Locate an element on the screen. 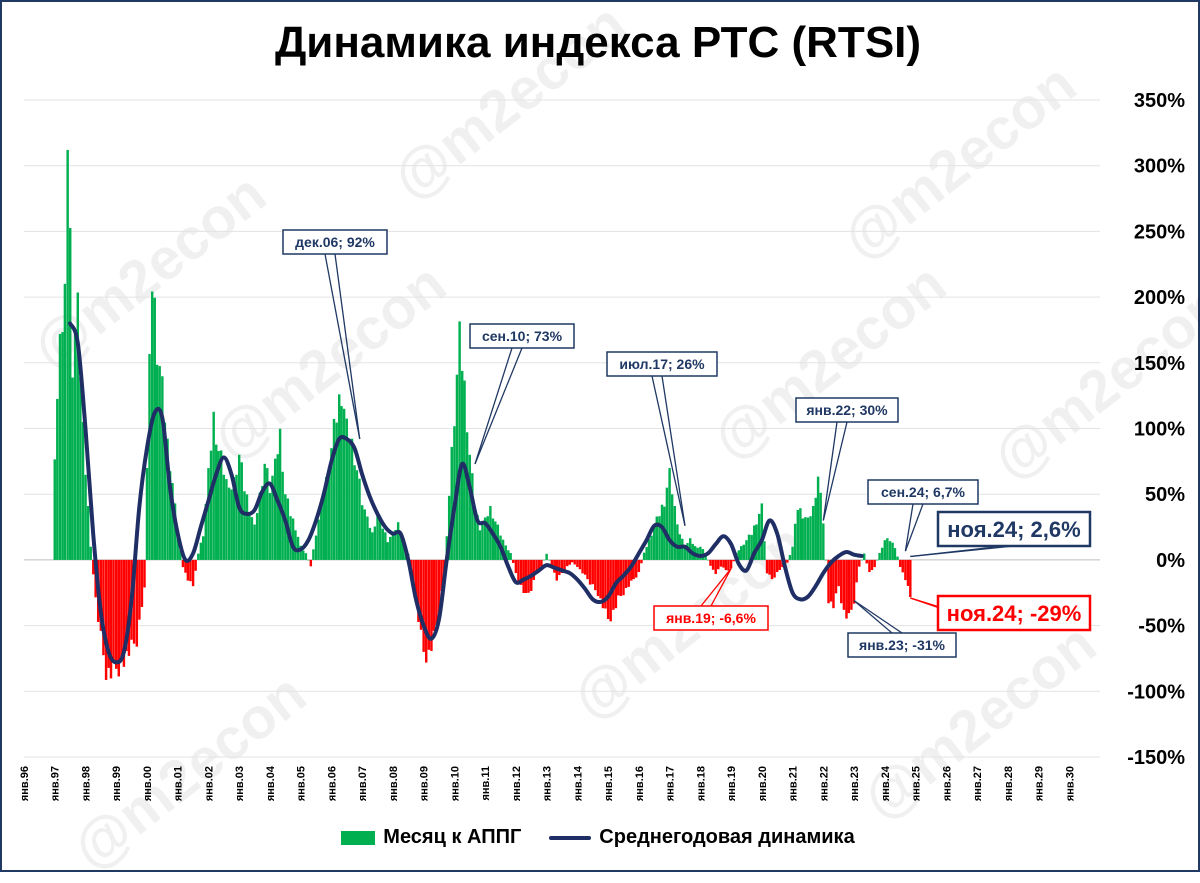  x-tick-label: янв.29 is located at coordinates (1040, 783).